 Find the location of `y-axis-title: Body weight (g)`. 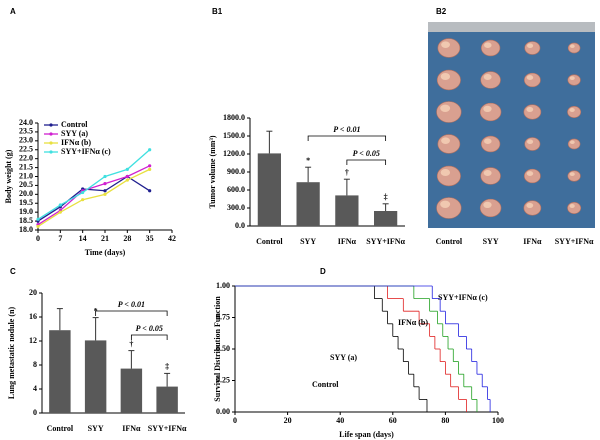

y-axis-title: Body weight (g) is located at coordinates (8, 176).